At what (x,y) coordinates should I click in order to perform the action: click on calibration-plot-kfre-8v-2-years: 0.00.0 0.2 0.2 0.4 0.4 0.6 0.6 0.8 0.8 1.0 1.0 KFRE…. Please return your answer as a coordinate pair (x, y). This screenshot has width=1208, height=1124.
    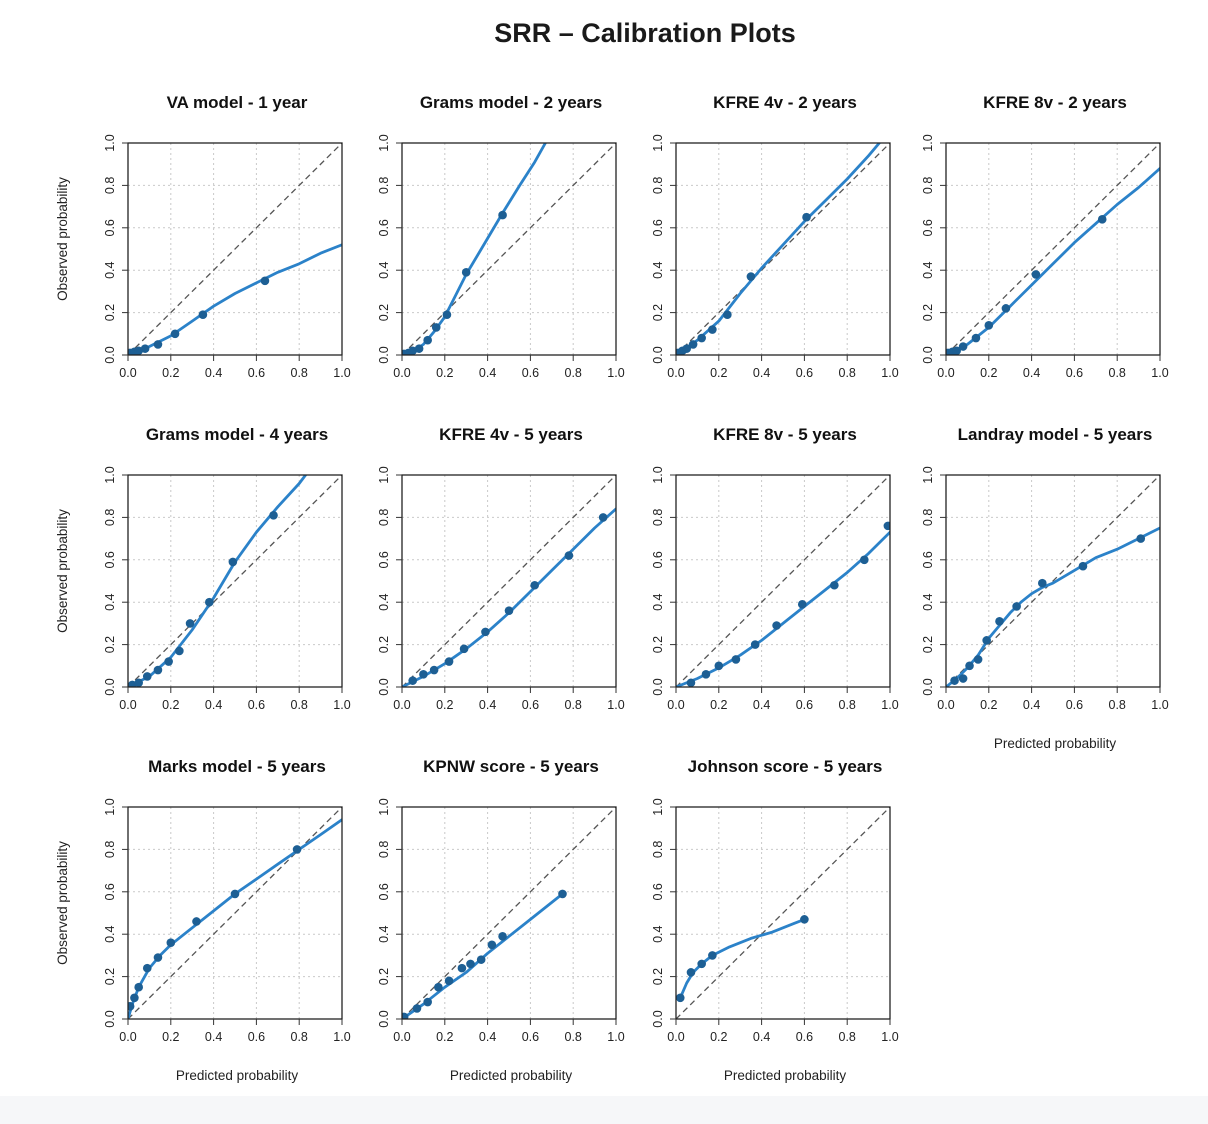
    Looking at the image, I should click on (1045, 236).